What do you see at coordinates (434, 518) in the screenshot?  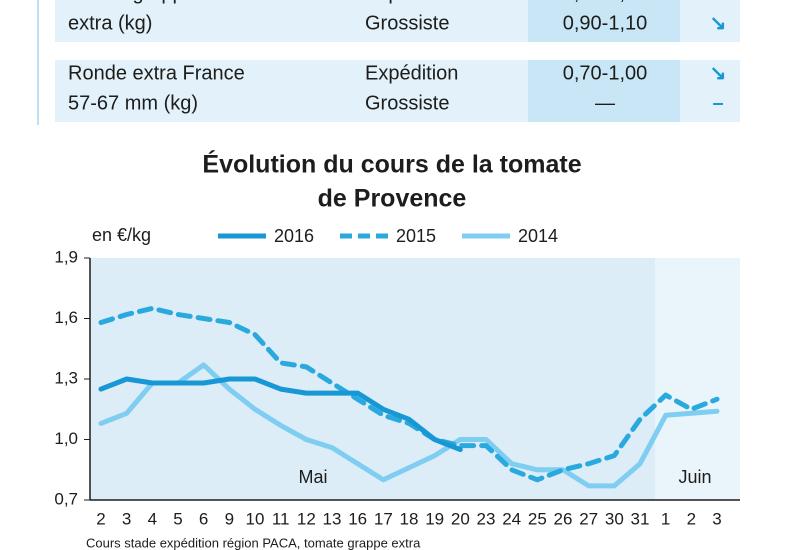 I see `x-tick-label: 19` at bounding box center [434, 518].